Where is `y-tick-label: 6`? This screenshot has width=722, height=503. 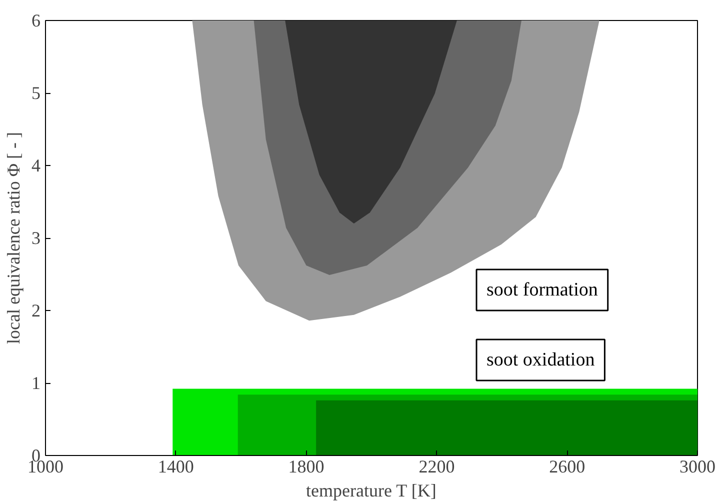 y-tick-label: 6 is located at coordinates (36, 20).